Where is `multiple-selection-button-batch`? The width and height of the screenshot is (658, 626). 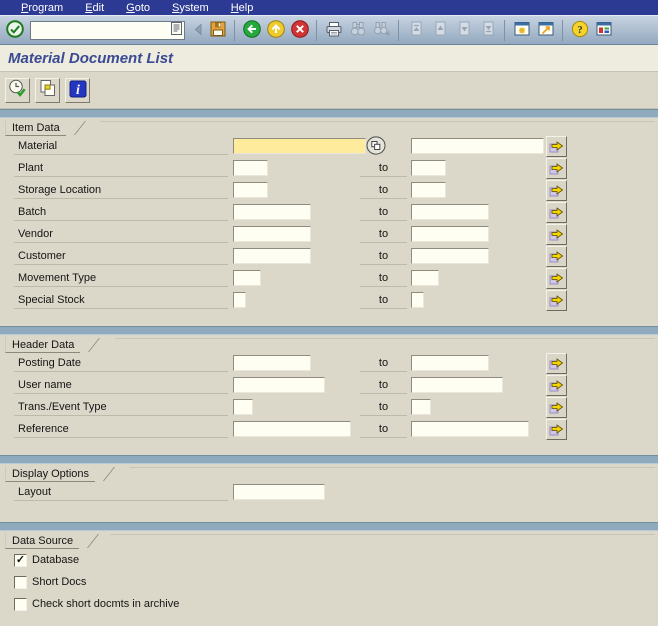
multiple-selection-button-batch is located at coordinates (556, 212).